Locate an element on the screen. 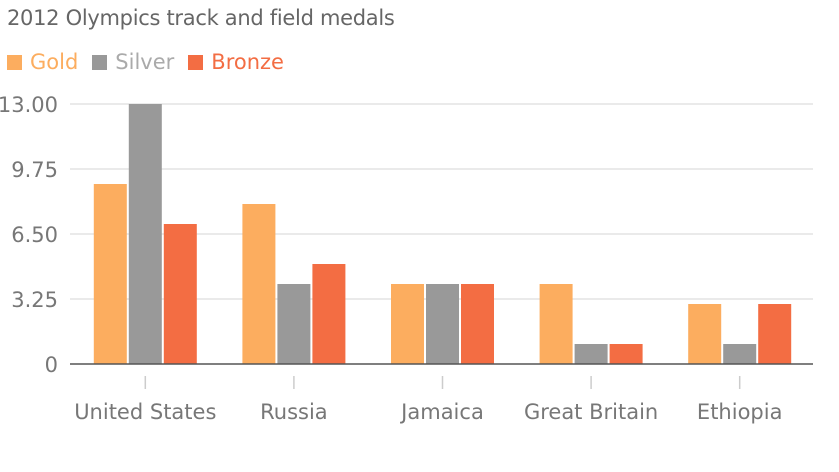 The image size is (839, 472). x-tick-label: Russia is located at coordinates (294, 412).